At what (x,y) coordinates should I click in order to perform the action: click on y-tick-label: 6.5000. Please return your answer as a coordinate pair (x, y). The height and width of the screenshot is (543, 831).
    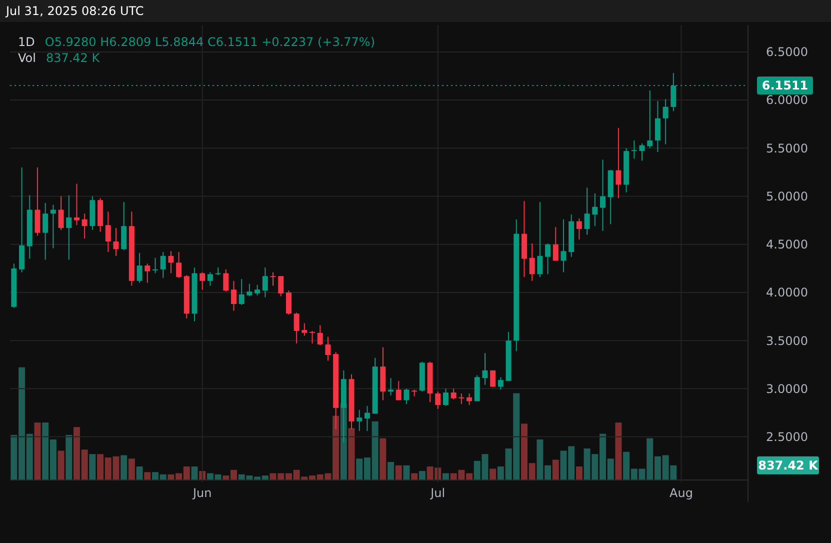
    Looking at the image, I should click on (787, 52).